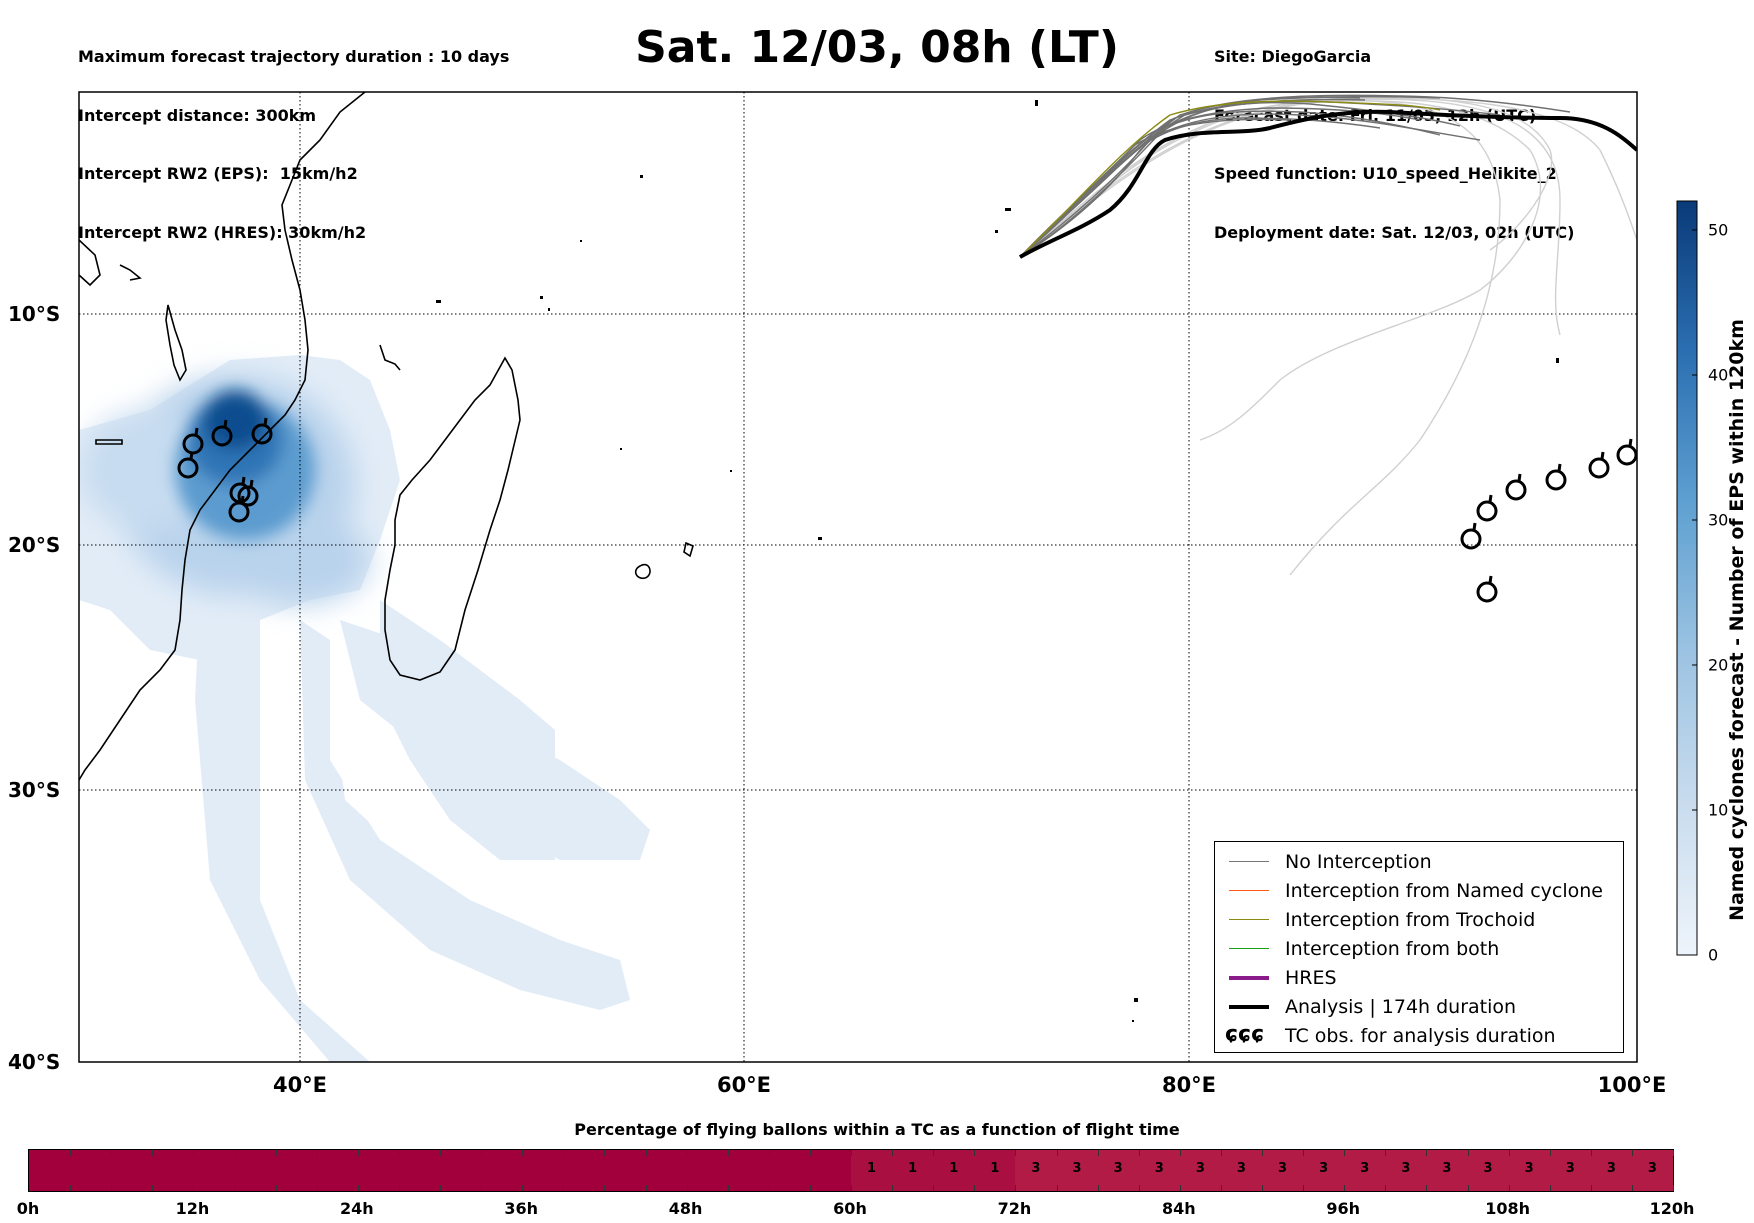  I want to click on legend-item-hres: HRES, so click(1421, 978).